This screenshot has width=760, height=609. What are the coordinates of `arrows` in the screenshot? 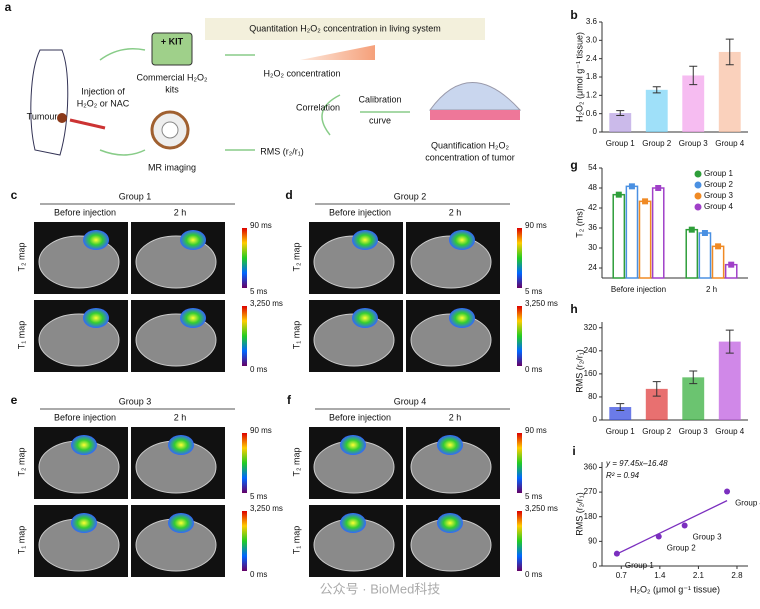 It's located at (254, 102).